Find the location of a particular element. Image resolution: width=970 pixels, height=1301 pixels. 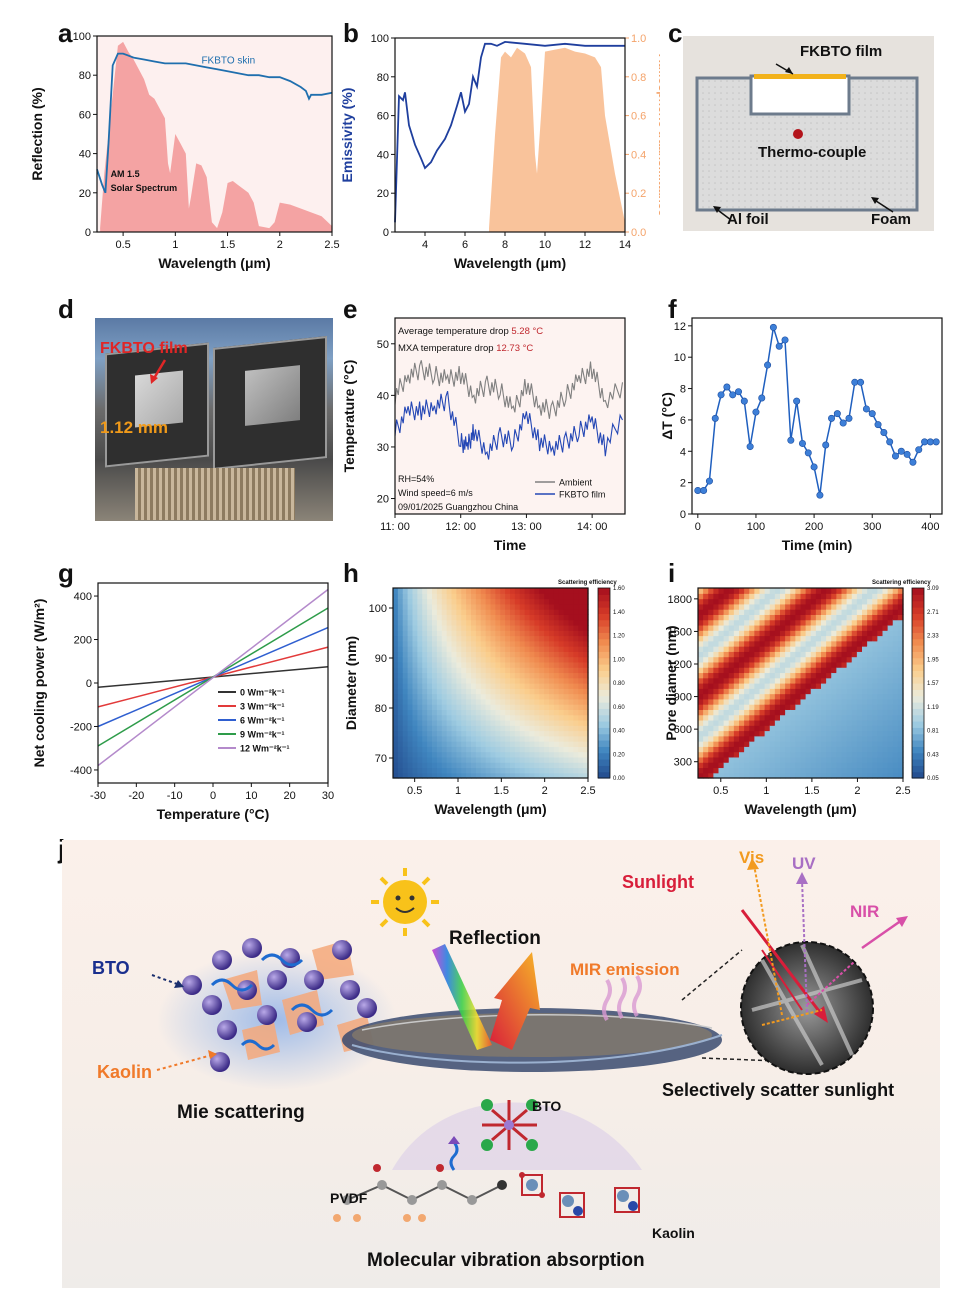

data-point is located at coordinates (907, 454).